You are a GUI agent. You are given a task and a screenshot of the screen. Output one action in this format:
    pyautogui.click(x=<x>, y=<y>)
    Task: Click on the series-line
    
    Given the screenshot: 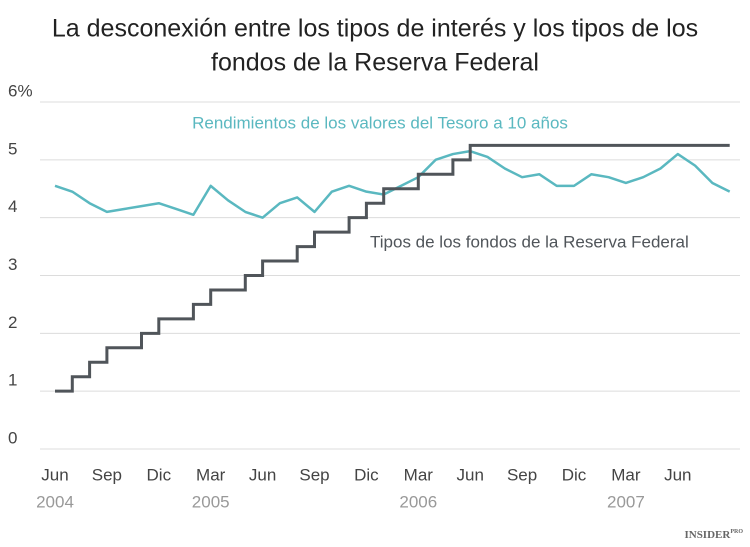 What is the action you would take?
    pyautogui.click(x=392, y=184)
    